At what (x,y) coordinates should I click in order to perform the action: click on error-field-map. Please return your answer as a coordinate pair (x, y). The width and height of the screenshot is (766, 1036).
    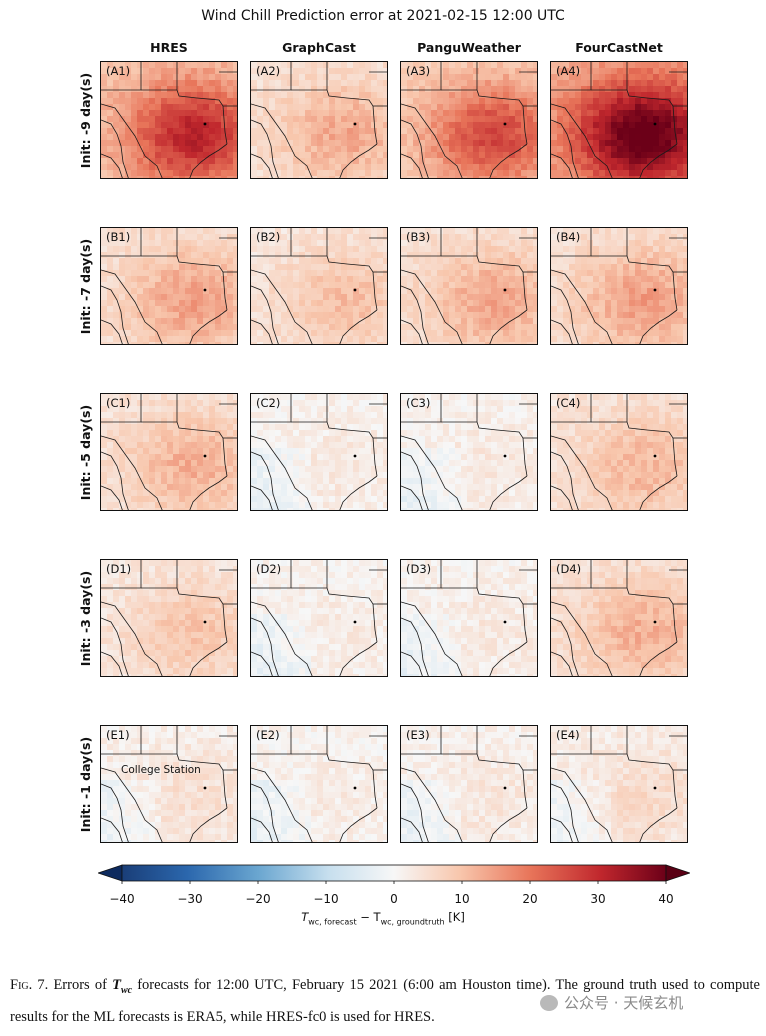
    Looking at the image, I should click on (169, 286).